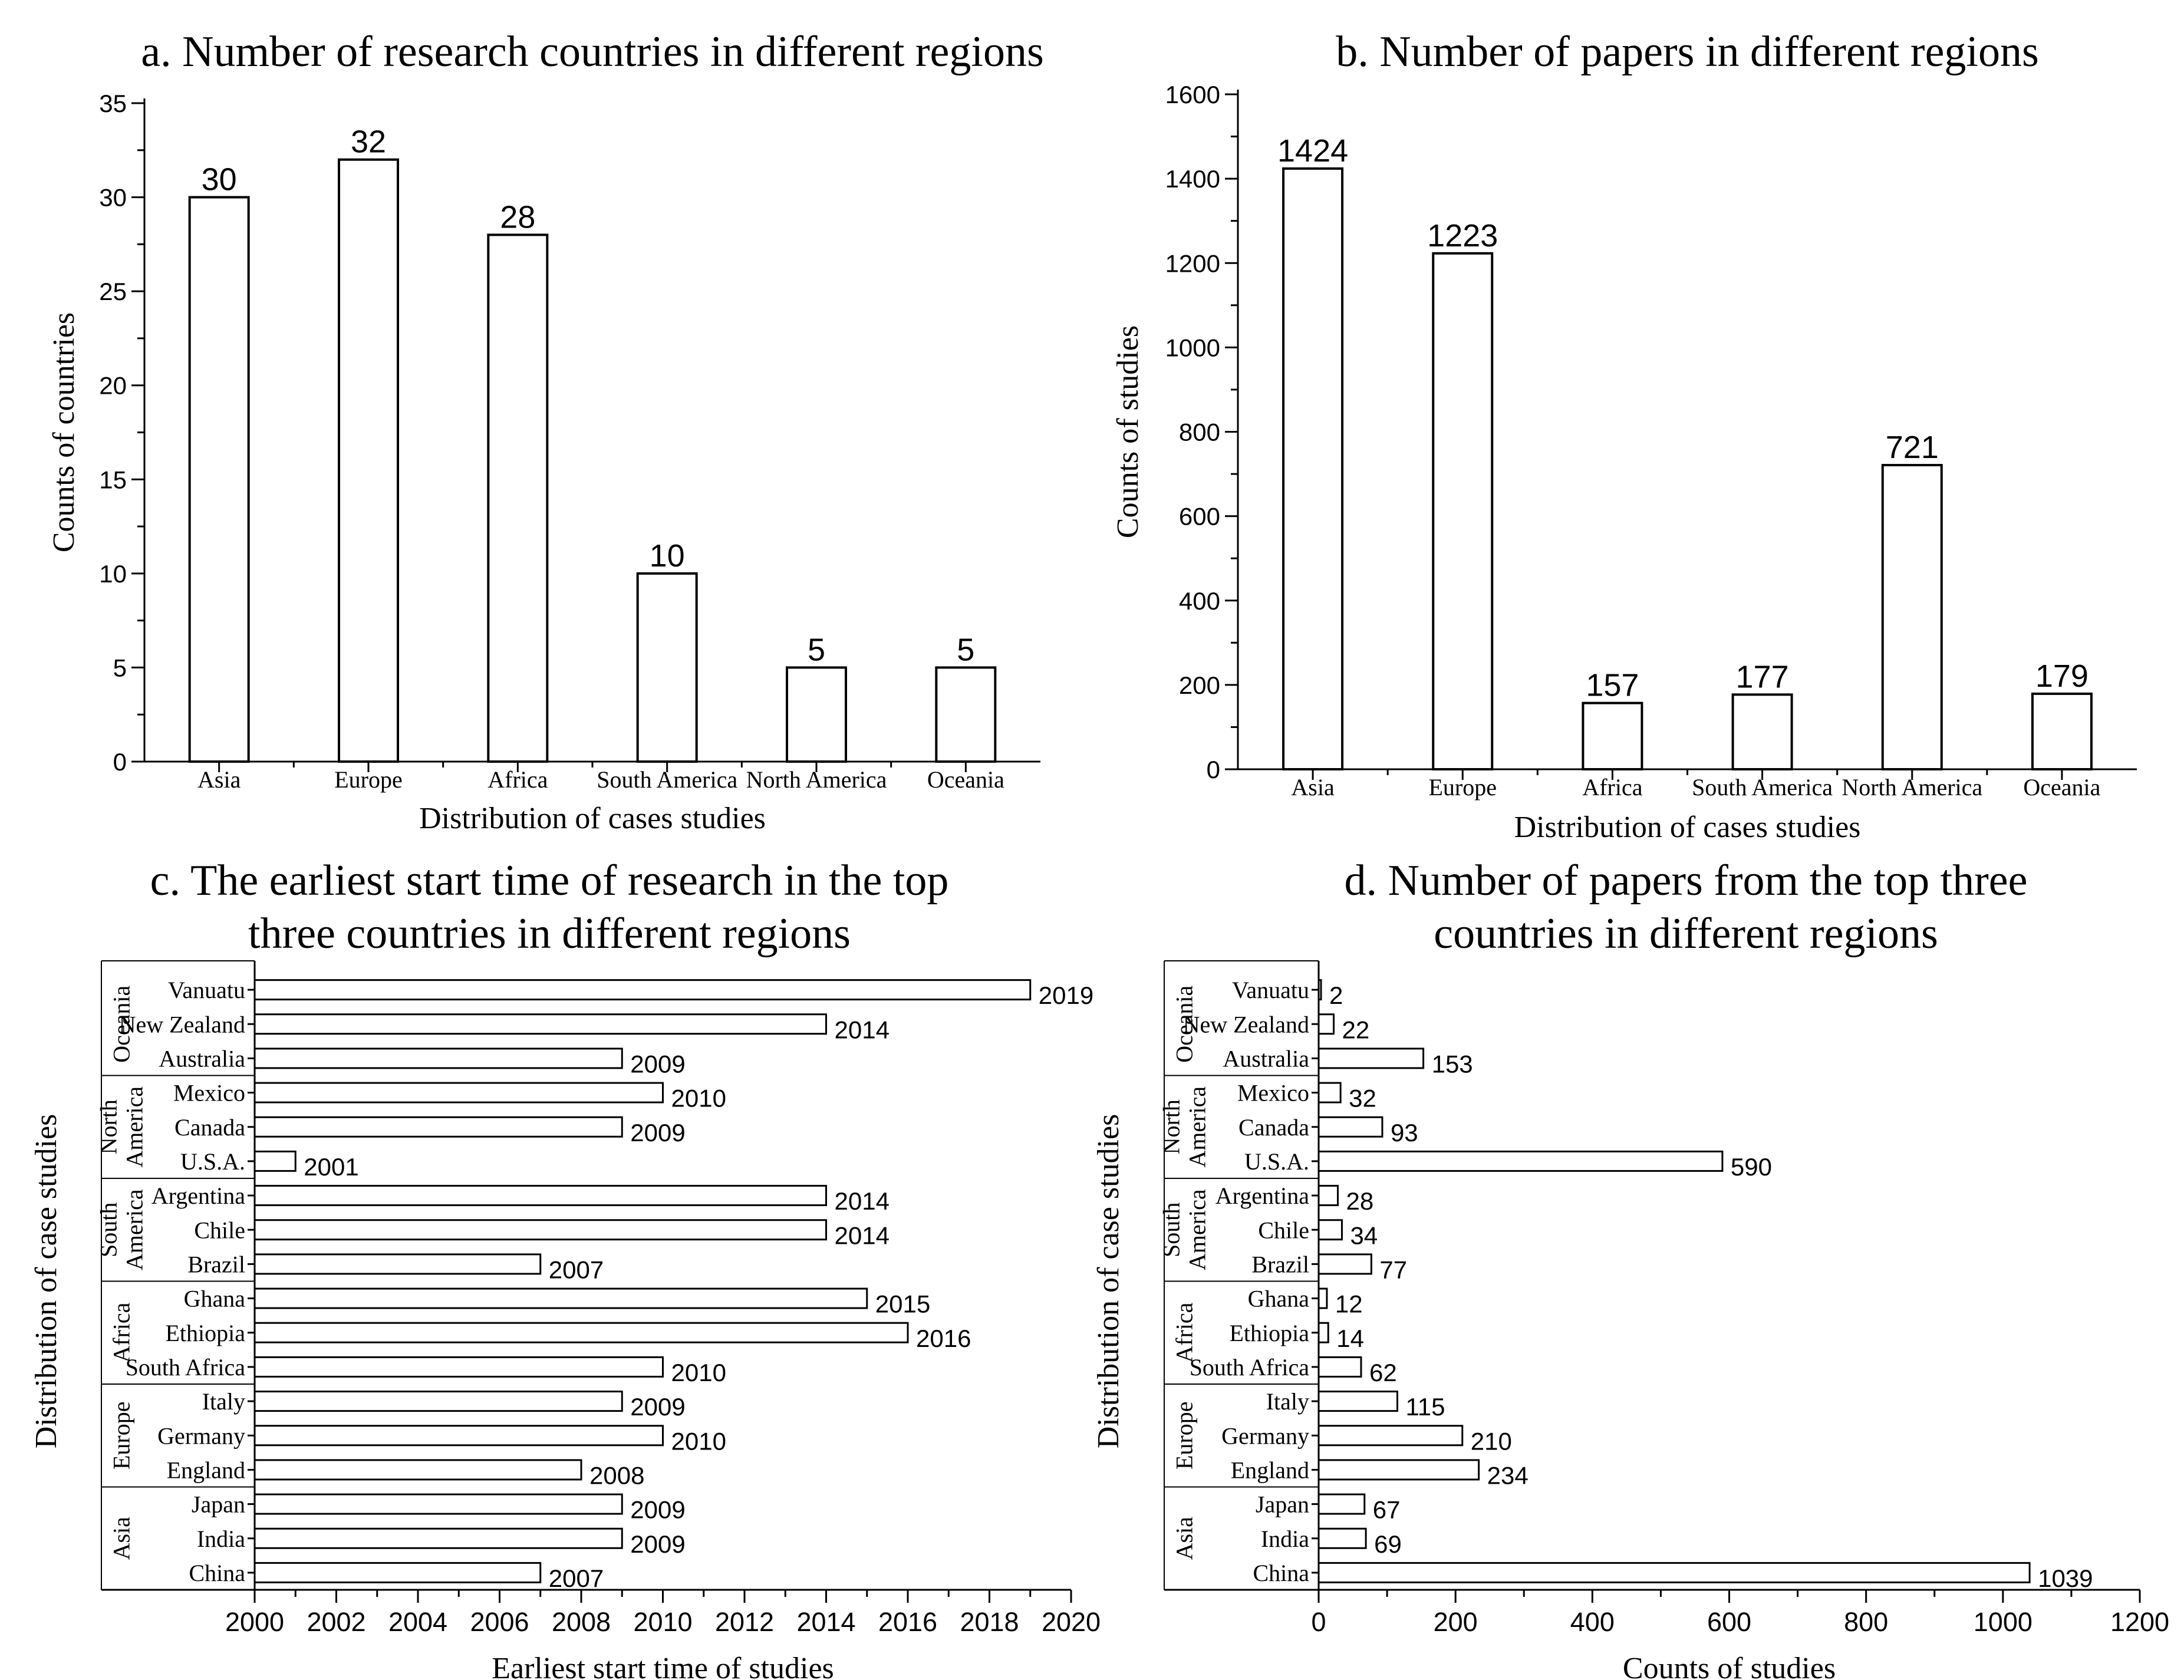 Image resolution: width=2184 pixels, height=1680 pixels. Describe the element at coordinates (1350, 1338) in the screenshot. I see `data-label-africa-ethiopia: 14` at that location.